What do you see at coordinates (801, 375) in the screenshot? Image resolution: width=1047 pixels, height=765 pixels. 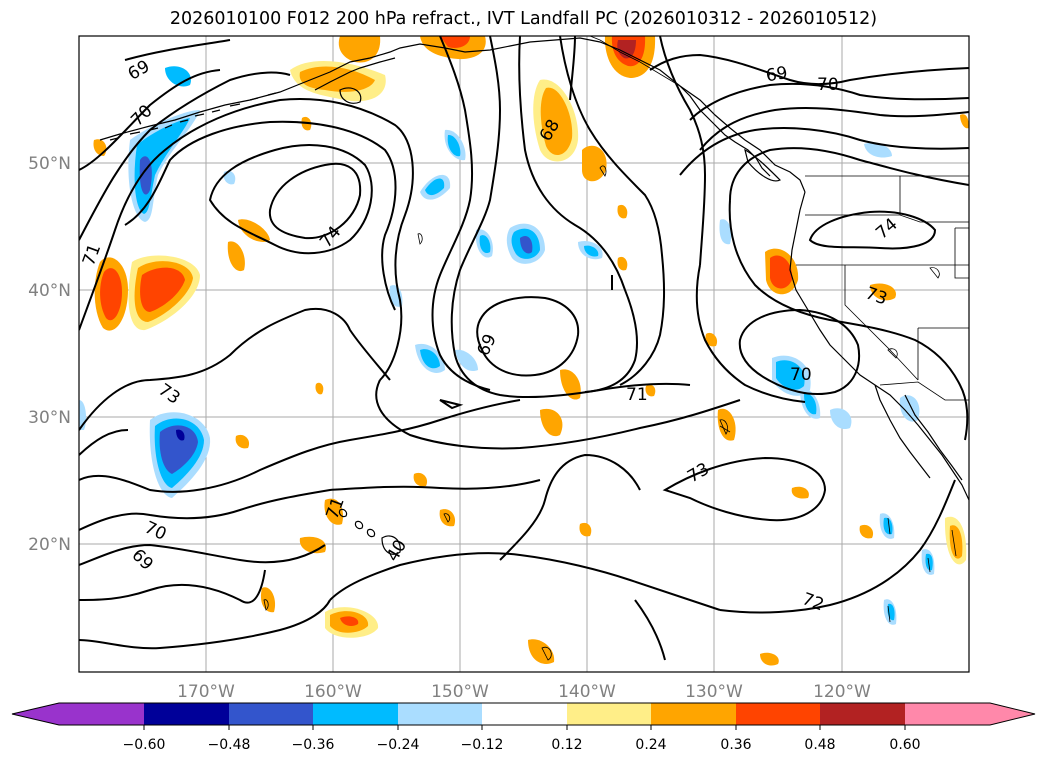 I see `contour-label: 70` at bounding box center [801, 375].